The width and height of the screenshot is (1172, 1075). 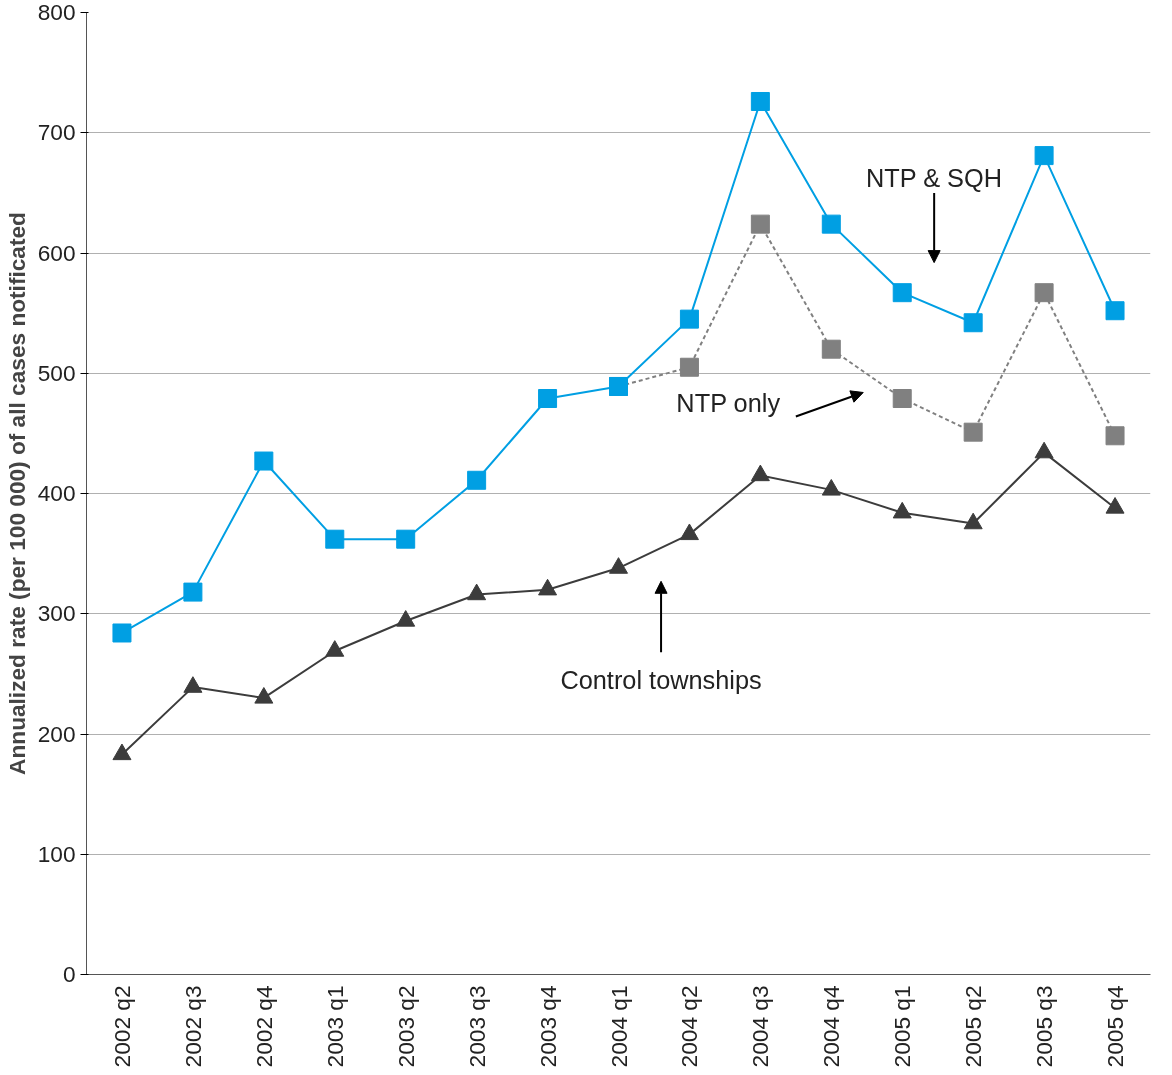 I want to click on y-tick-label: 400, so click(x=56, y=493).